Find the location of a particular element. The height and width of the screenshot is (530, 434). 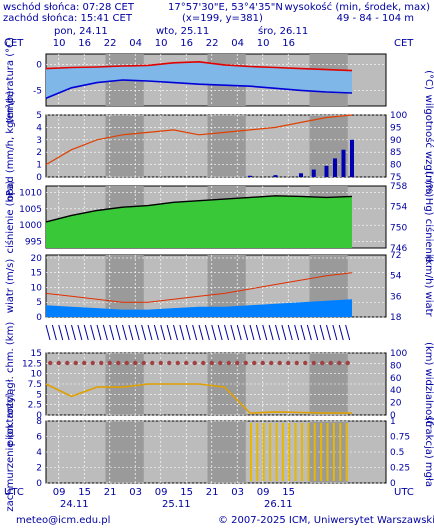

y-tick-label: 12.5 is located at coordinates (32, 364).